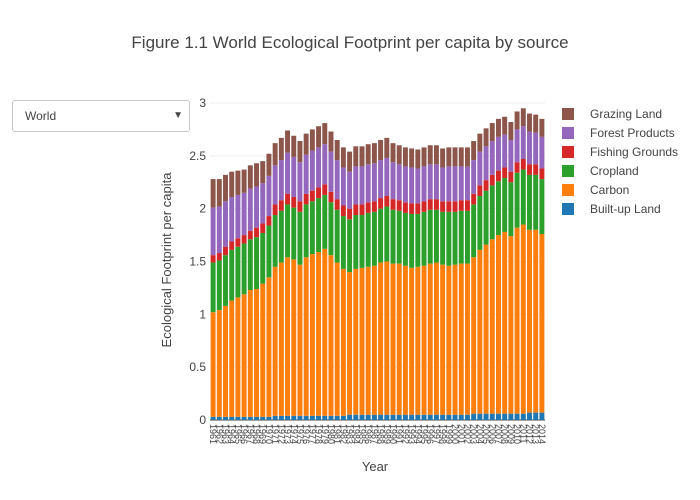  What do you see at coordinates (620, 132) in the screenshot?
I see `legend-item: Forest Products` at bounding box center [620, 132].